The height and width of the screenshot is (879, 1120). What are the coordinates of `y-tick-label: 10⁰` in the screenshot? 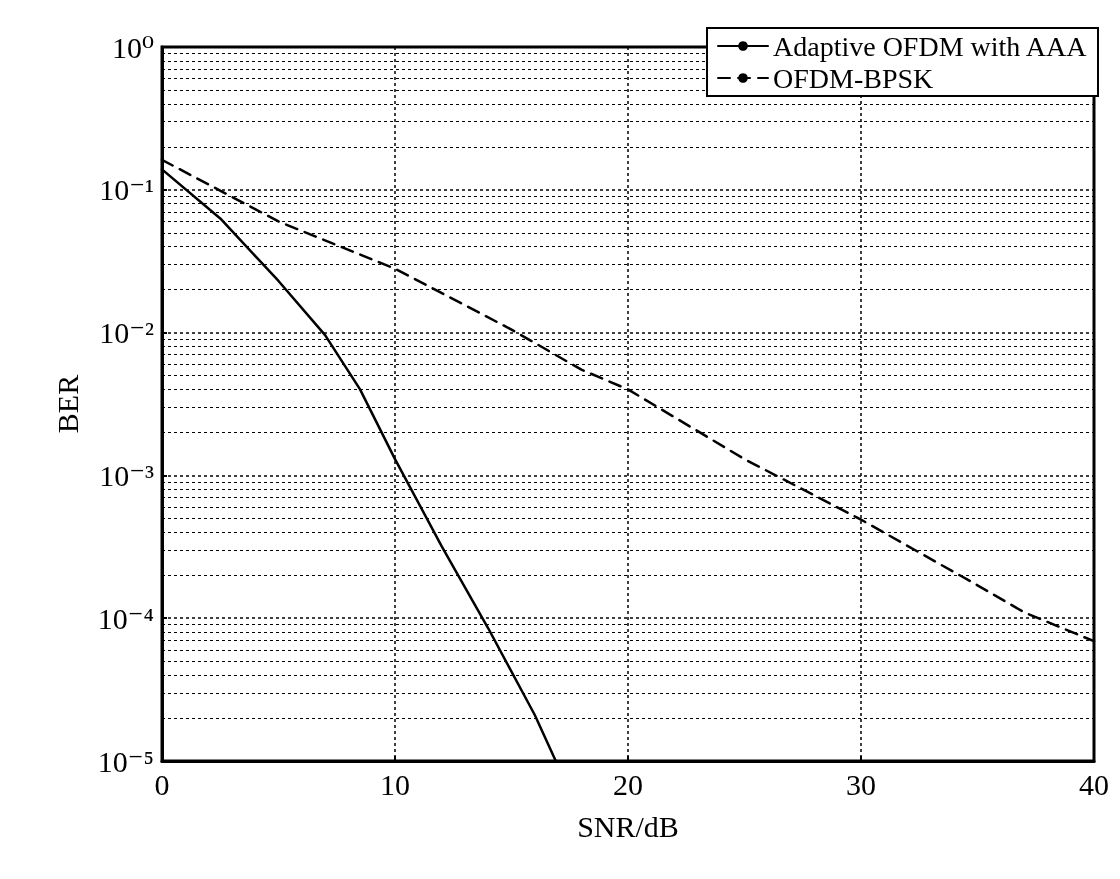 It's located at (132, 47).